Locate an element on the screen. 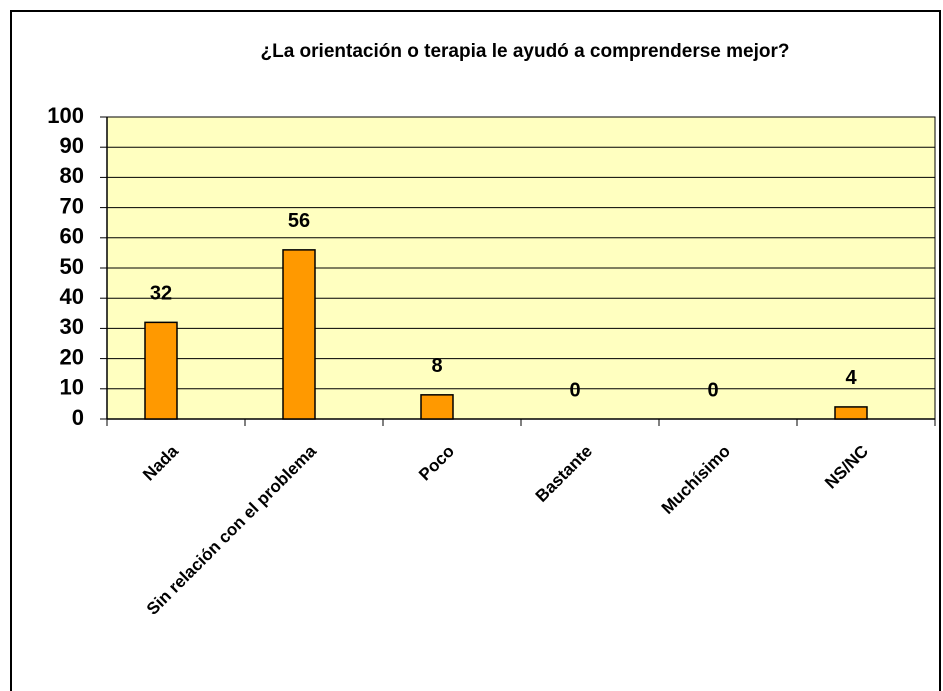  y-tick-label: 30 is located at coordinates (72, 326).